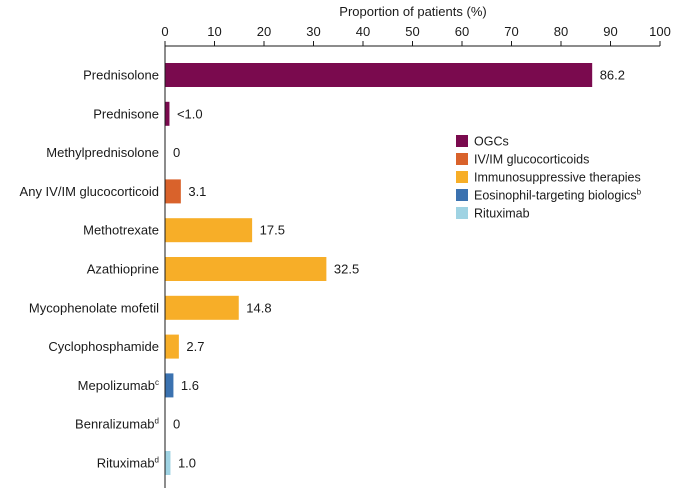  What do you see at coordinates (117, 424) in the screenshot?
I see `category-label: Benralizumabd` at bounding box center [117, 424].